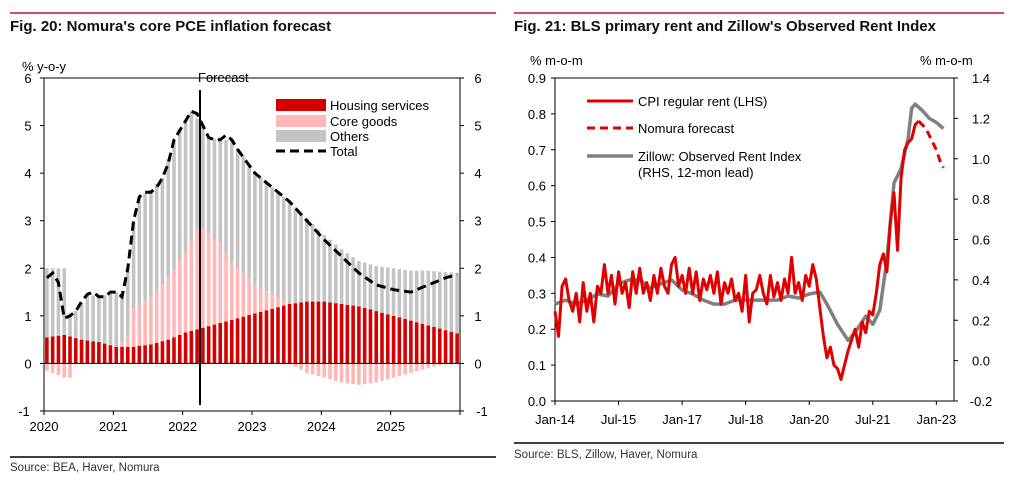 Image resolution: width=1024 pixels, height=485 pixels. What do you see at coordinates (537, 365) in the screenshot?
I see `fig21-ytick-l-8: 0.1` at bounding box center [537, 365].